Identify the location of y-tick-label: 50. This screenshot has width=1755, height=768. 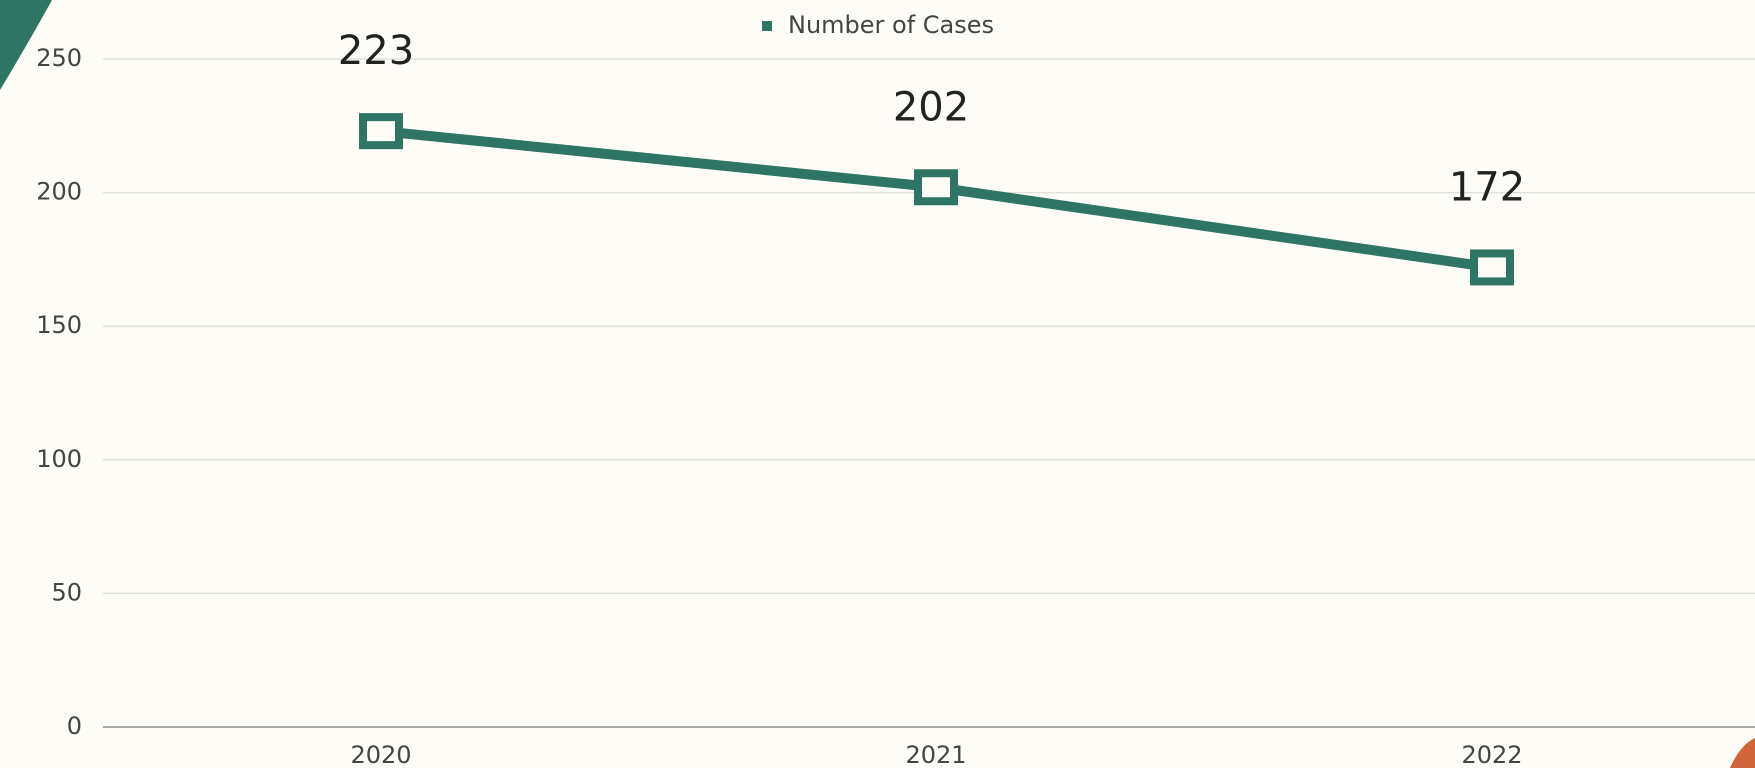
(66, 592).